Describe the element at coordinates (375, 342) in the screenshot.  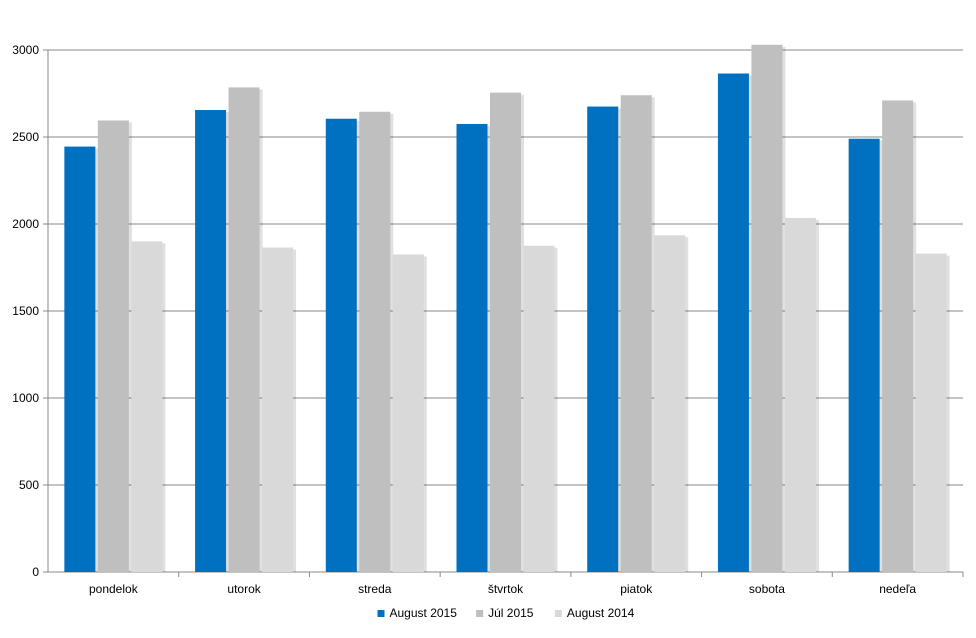
I see `bar: Júl 2015 – streda: 2645` at that location.